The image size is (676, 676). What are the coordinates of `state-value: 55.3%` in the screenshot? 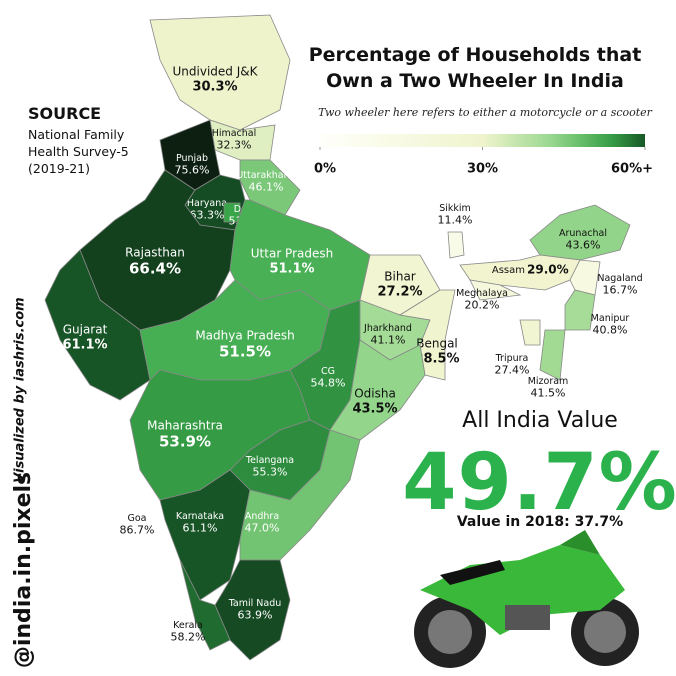 It's located at (270, 472).